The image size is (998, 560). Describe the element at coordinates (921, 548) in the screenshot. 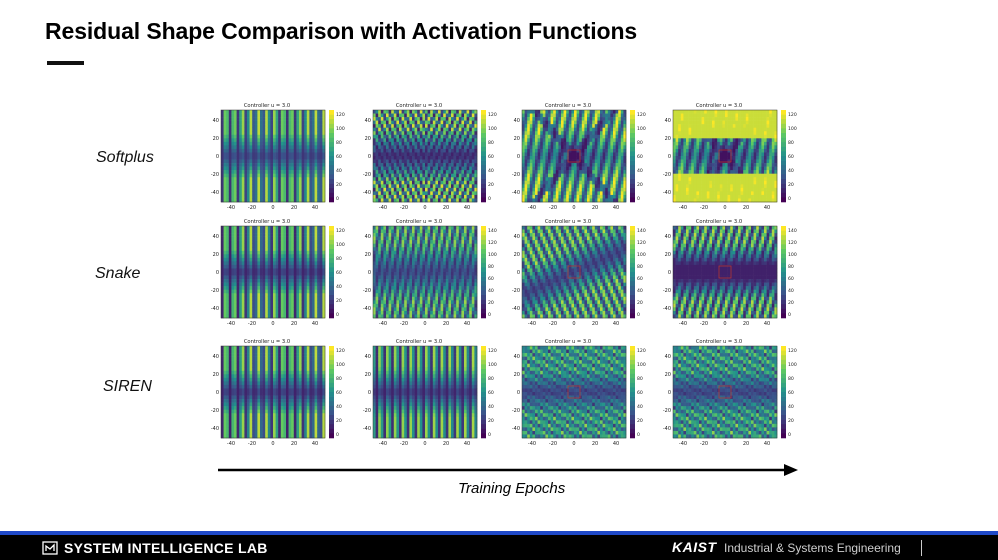

I see `footer-divider` at that location.